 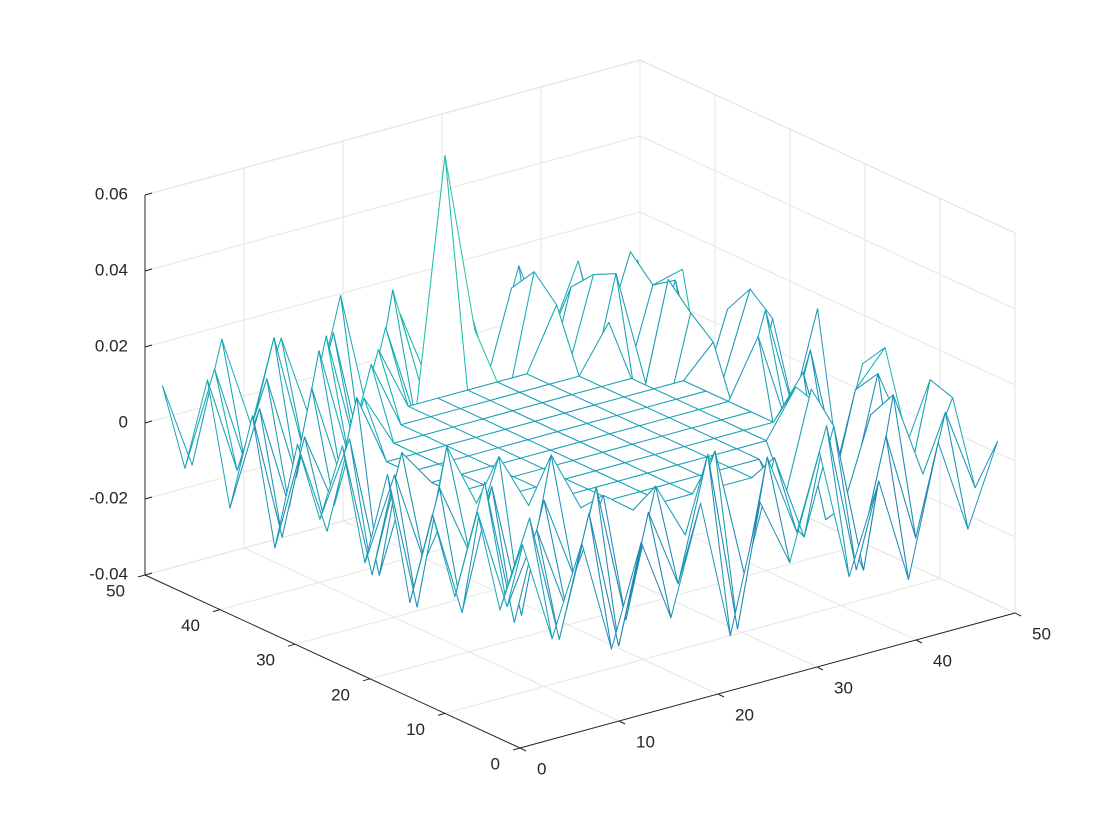 I want to click on y-tick-label: 10, so click(x=415, y=729).